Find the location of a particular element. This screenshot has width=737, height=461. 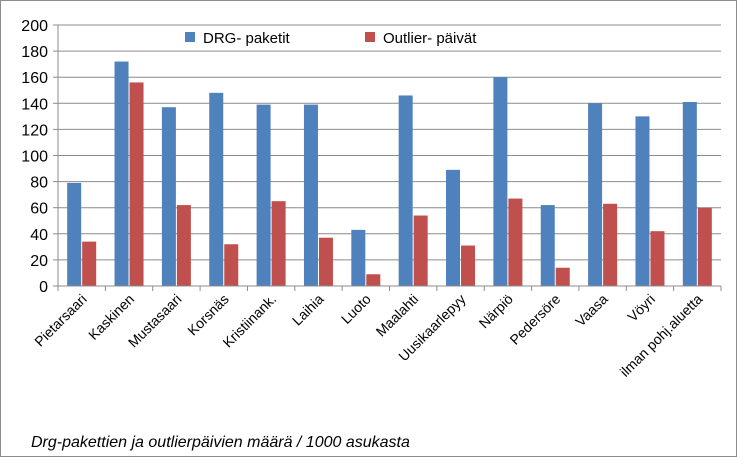

y-tick-label: 0 is located at coordinates (43, 287).